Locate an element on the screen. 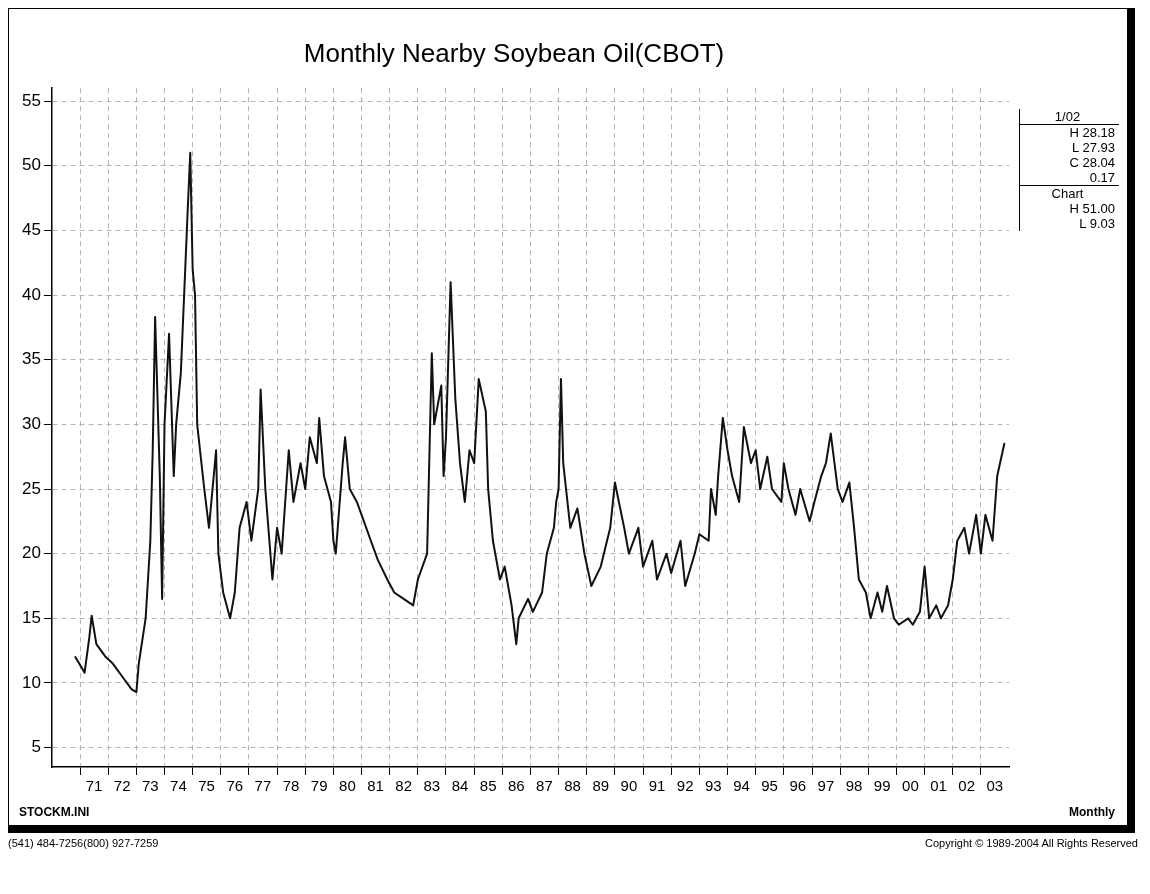 The height and width of the screenshot is (894, 1150). y-tick-label: 5 is located at coordinates (36, 747).